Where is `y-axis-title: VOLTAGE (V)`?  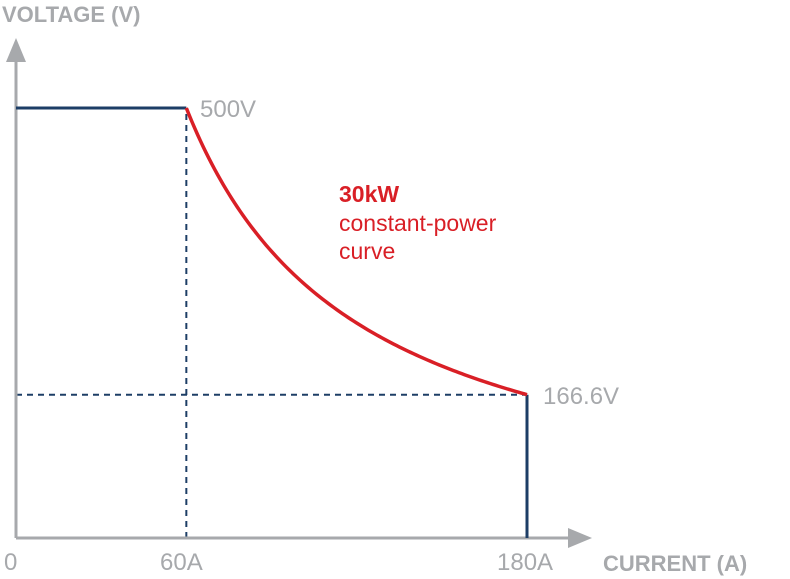
y-axis-title: VOLTAGE (V) is located at coordinates (71, 14).